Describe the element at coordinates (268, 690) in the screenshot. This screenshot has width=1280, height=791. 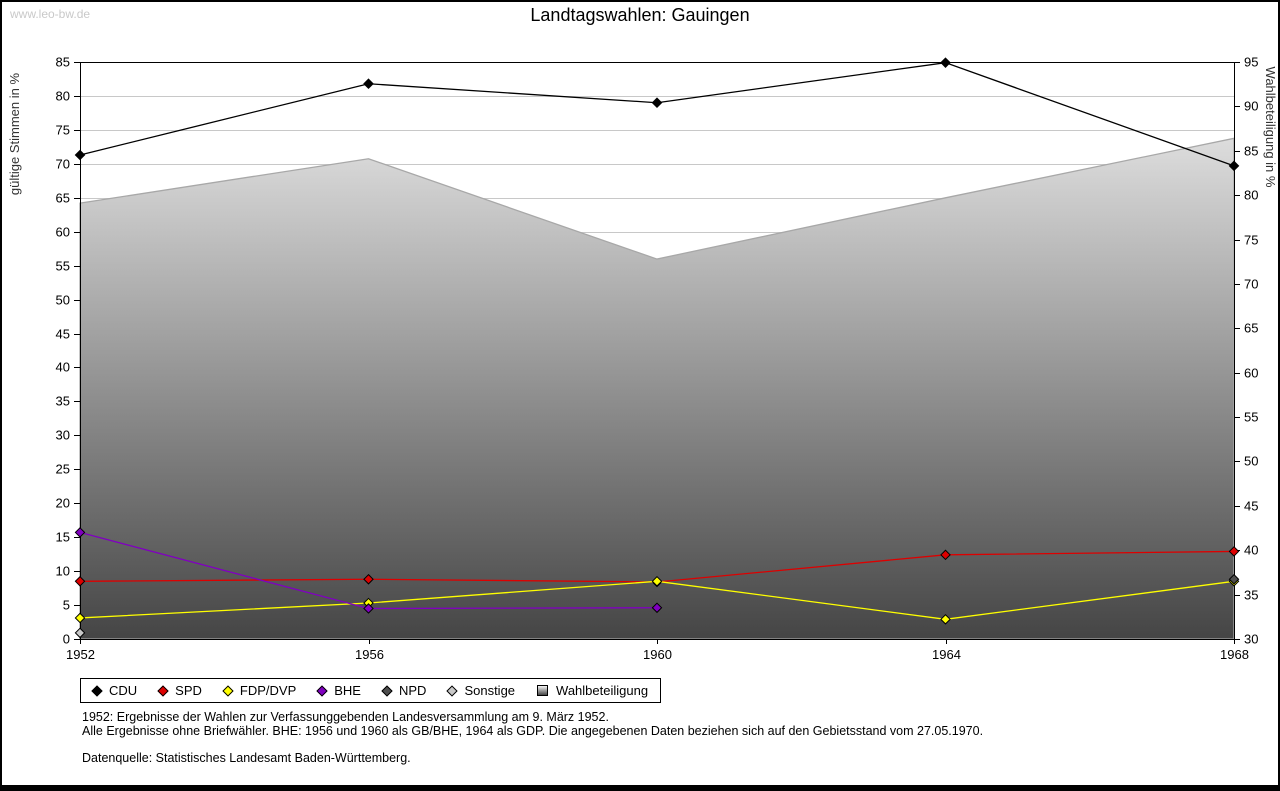
I see `legend-label: FDP/DVP` at that location.